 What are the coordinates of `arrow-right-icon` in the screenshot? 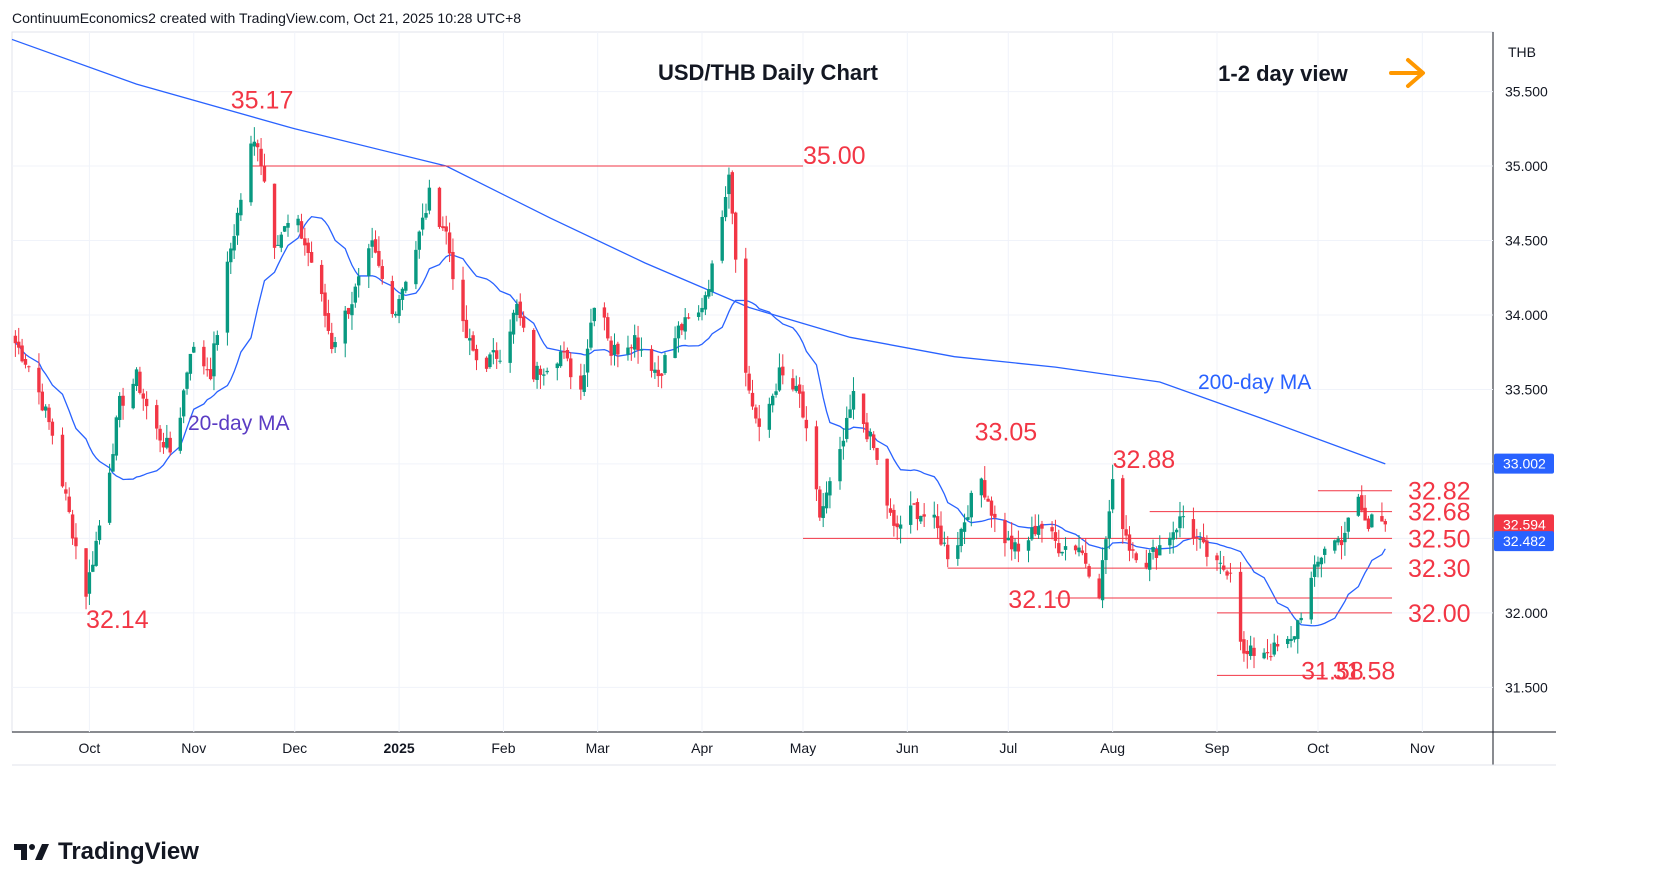 It's located at (1407, 73).